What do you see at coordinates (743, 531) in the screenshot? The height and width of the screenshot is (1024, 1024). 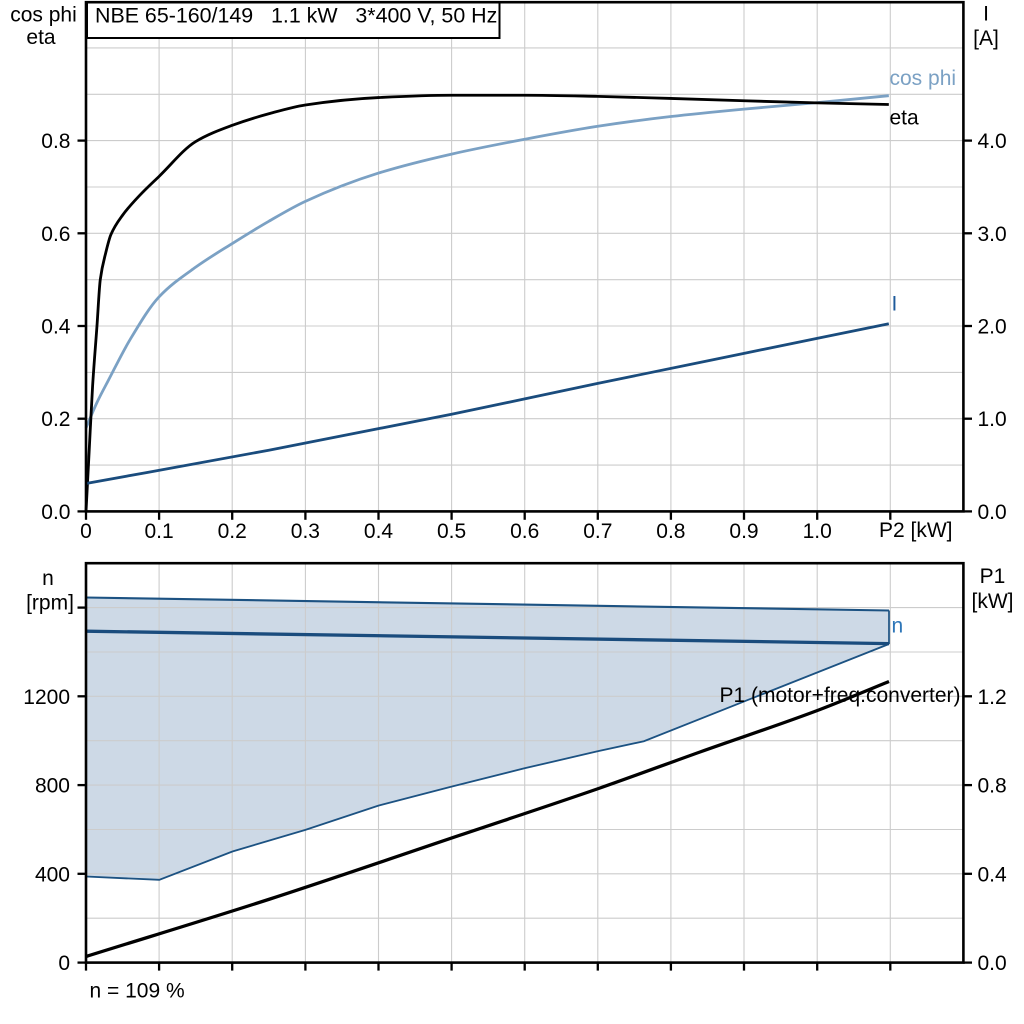 I see `svg-text: 0.9` at bounding box center [743, 531].